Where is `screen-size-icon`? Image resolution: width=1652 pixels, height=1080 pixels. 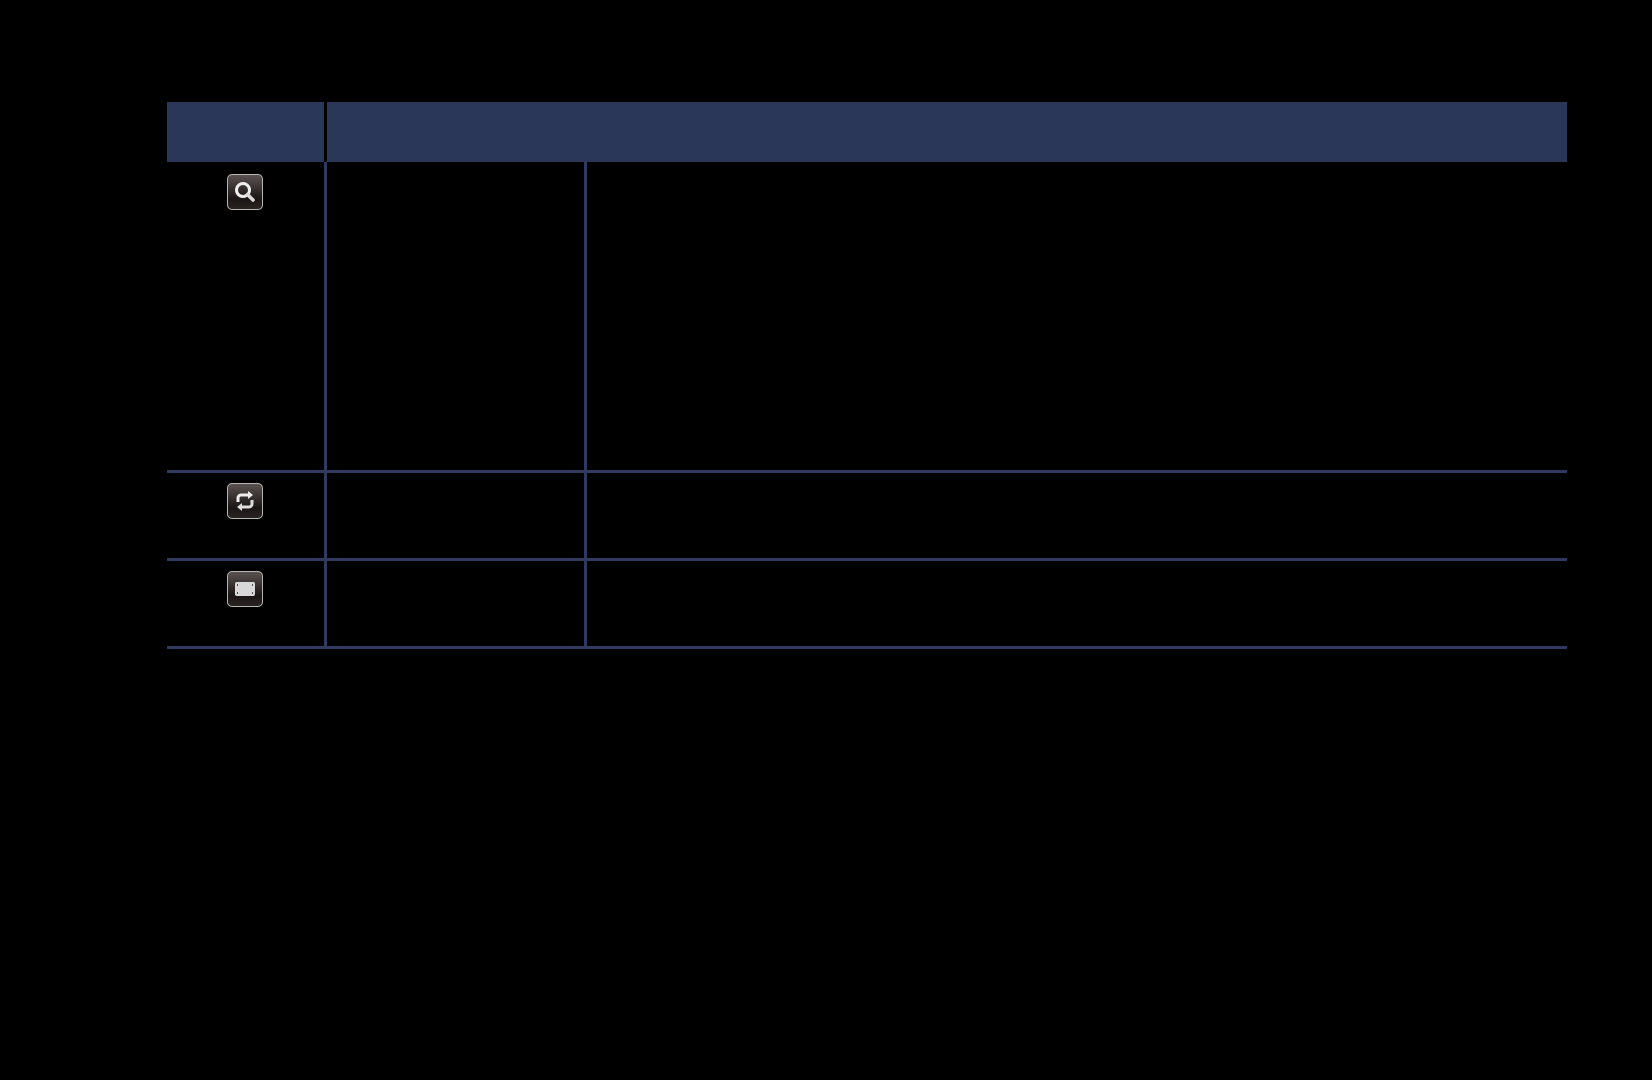
screen-size-icon is located at coordinates (245, 589).